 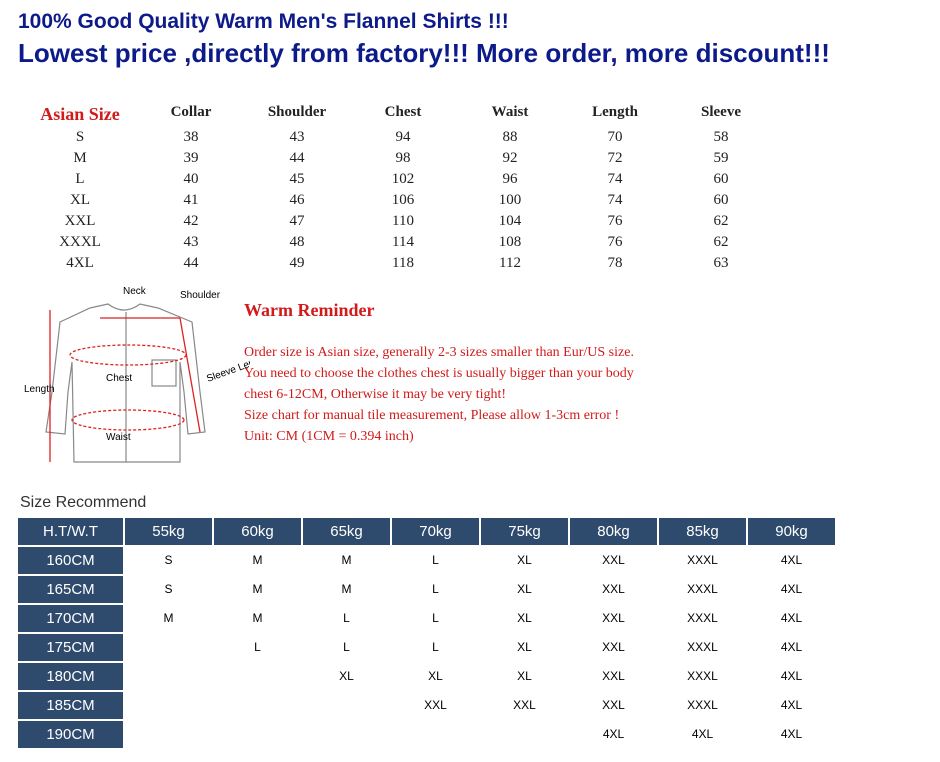 What do you see at coordinates (510, 221) in the screenshot?
I see `size-cell: 104` at bounding box center [510, 221].